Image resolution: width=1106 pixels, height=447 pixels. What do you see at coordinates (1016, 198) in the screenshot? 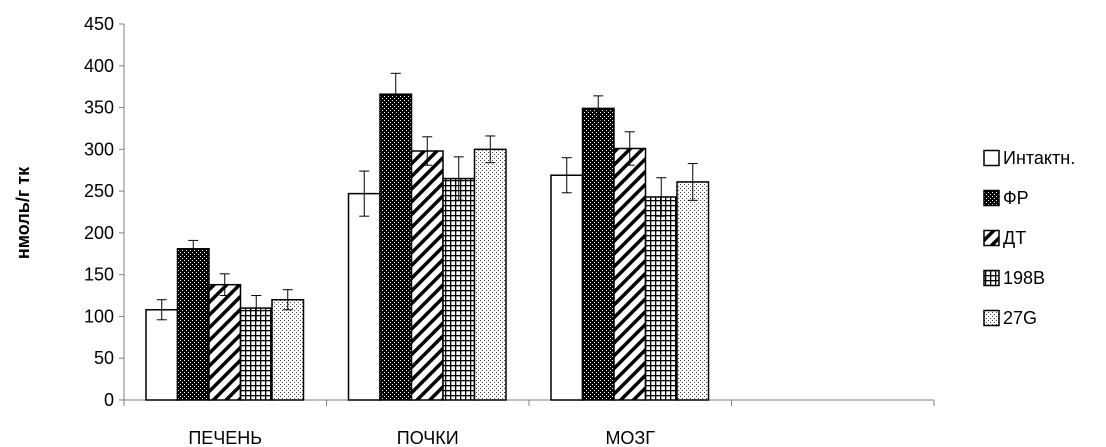
I see `legend-label: ФР` at bounding box center [1016, 198].